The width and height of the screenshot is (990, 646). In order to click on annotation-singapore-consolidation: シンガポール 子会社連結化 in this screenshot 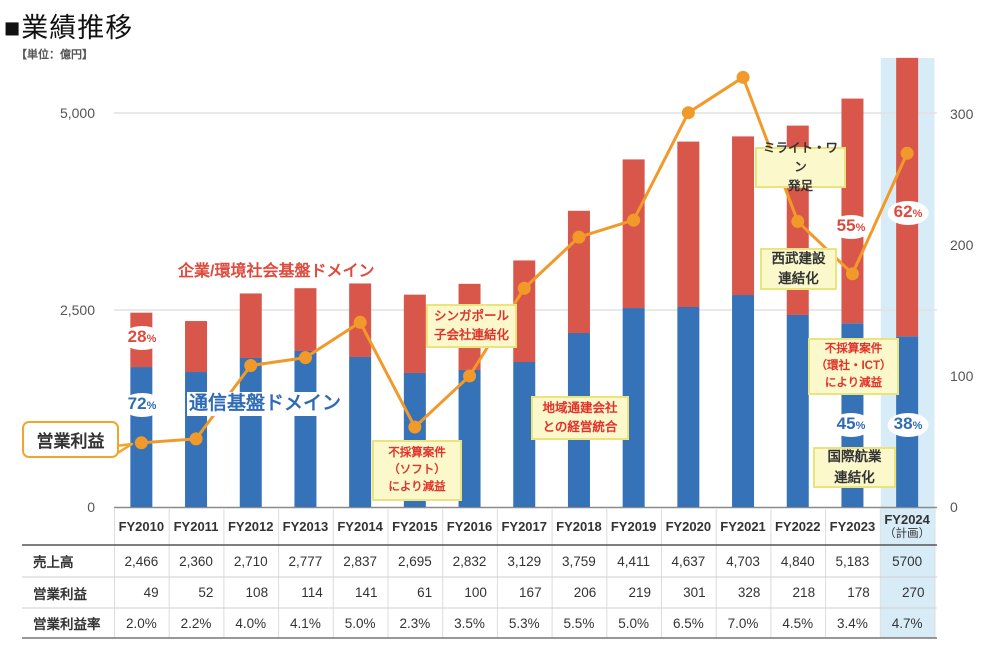, I will do `click(471, 326)`.